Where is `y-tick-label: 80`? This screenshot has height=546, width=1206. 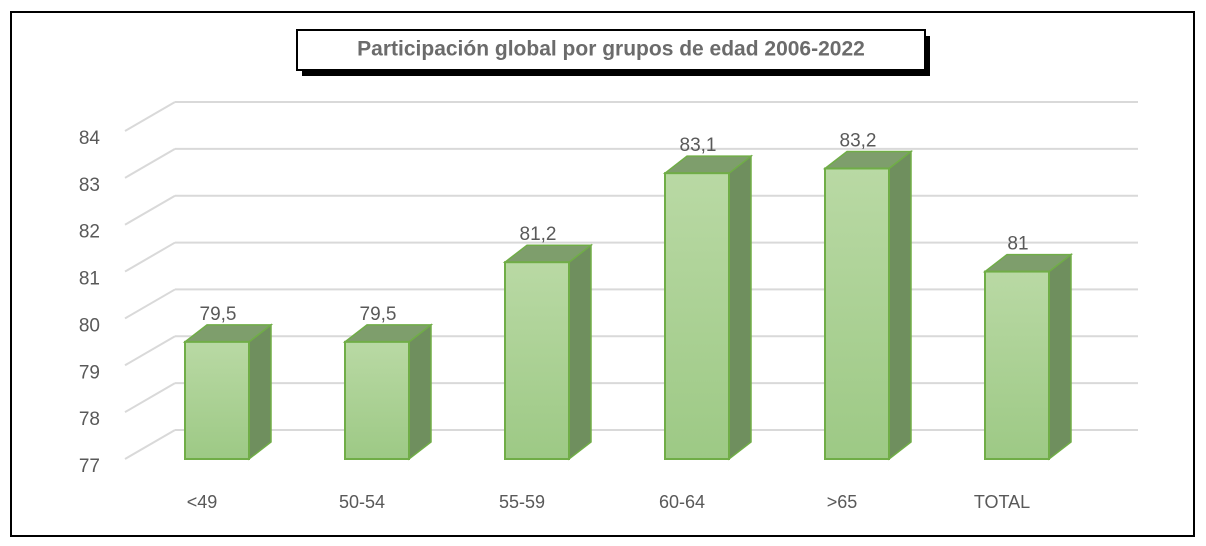
y-tick-label: 80 is located at coordinates (89, 325).